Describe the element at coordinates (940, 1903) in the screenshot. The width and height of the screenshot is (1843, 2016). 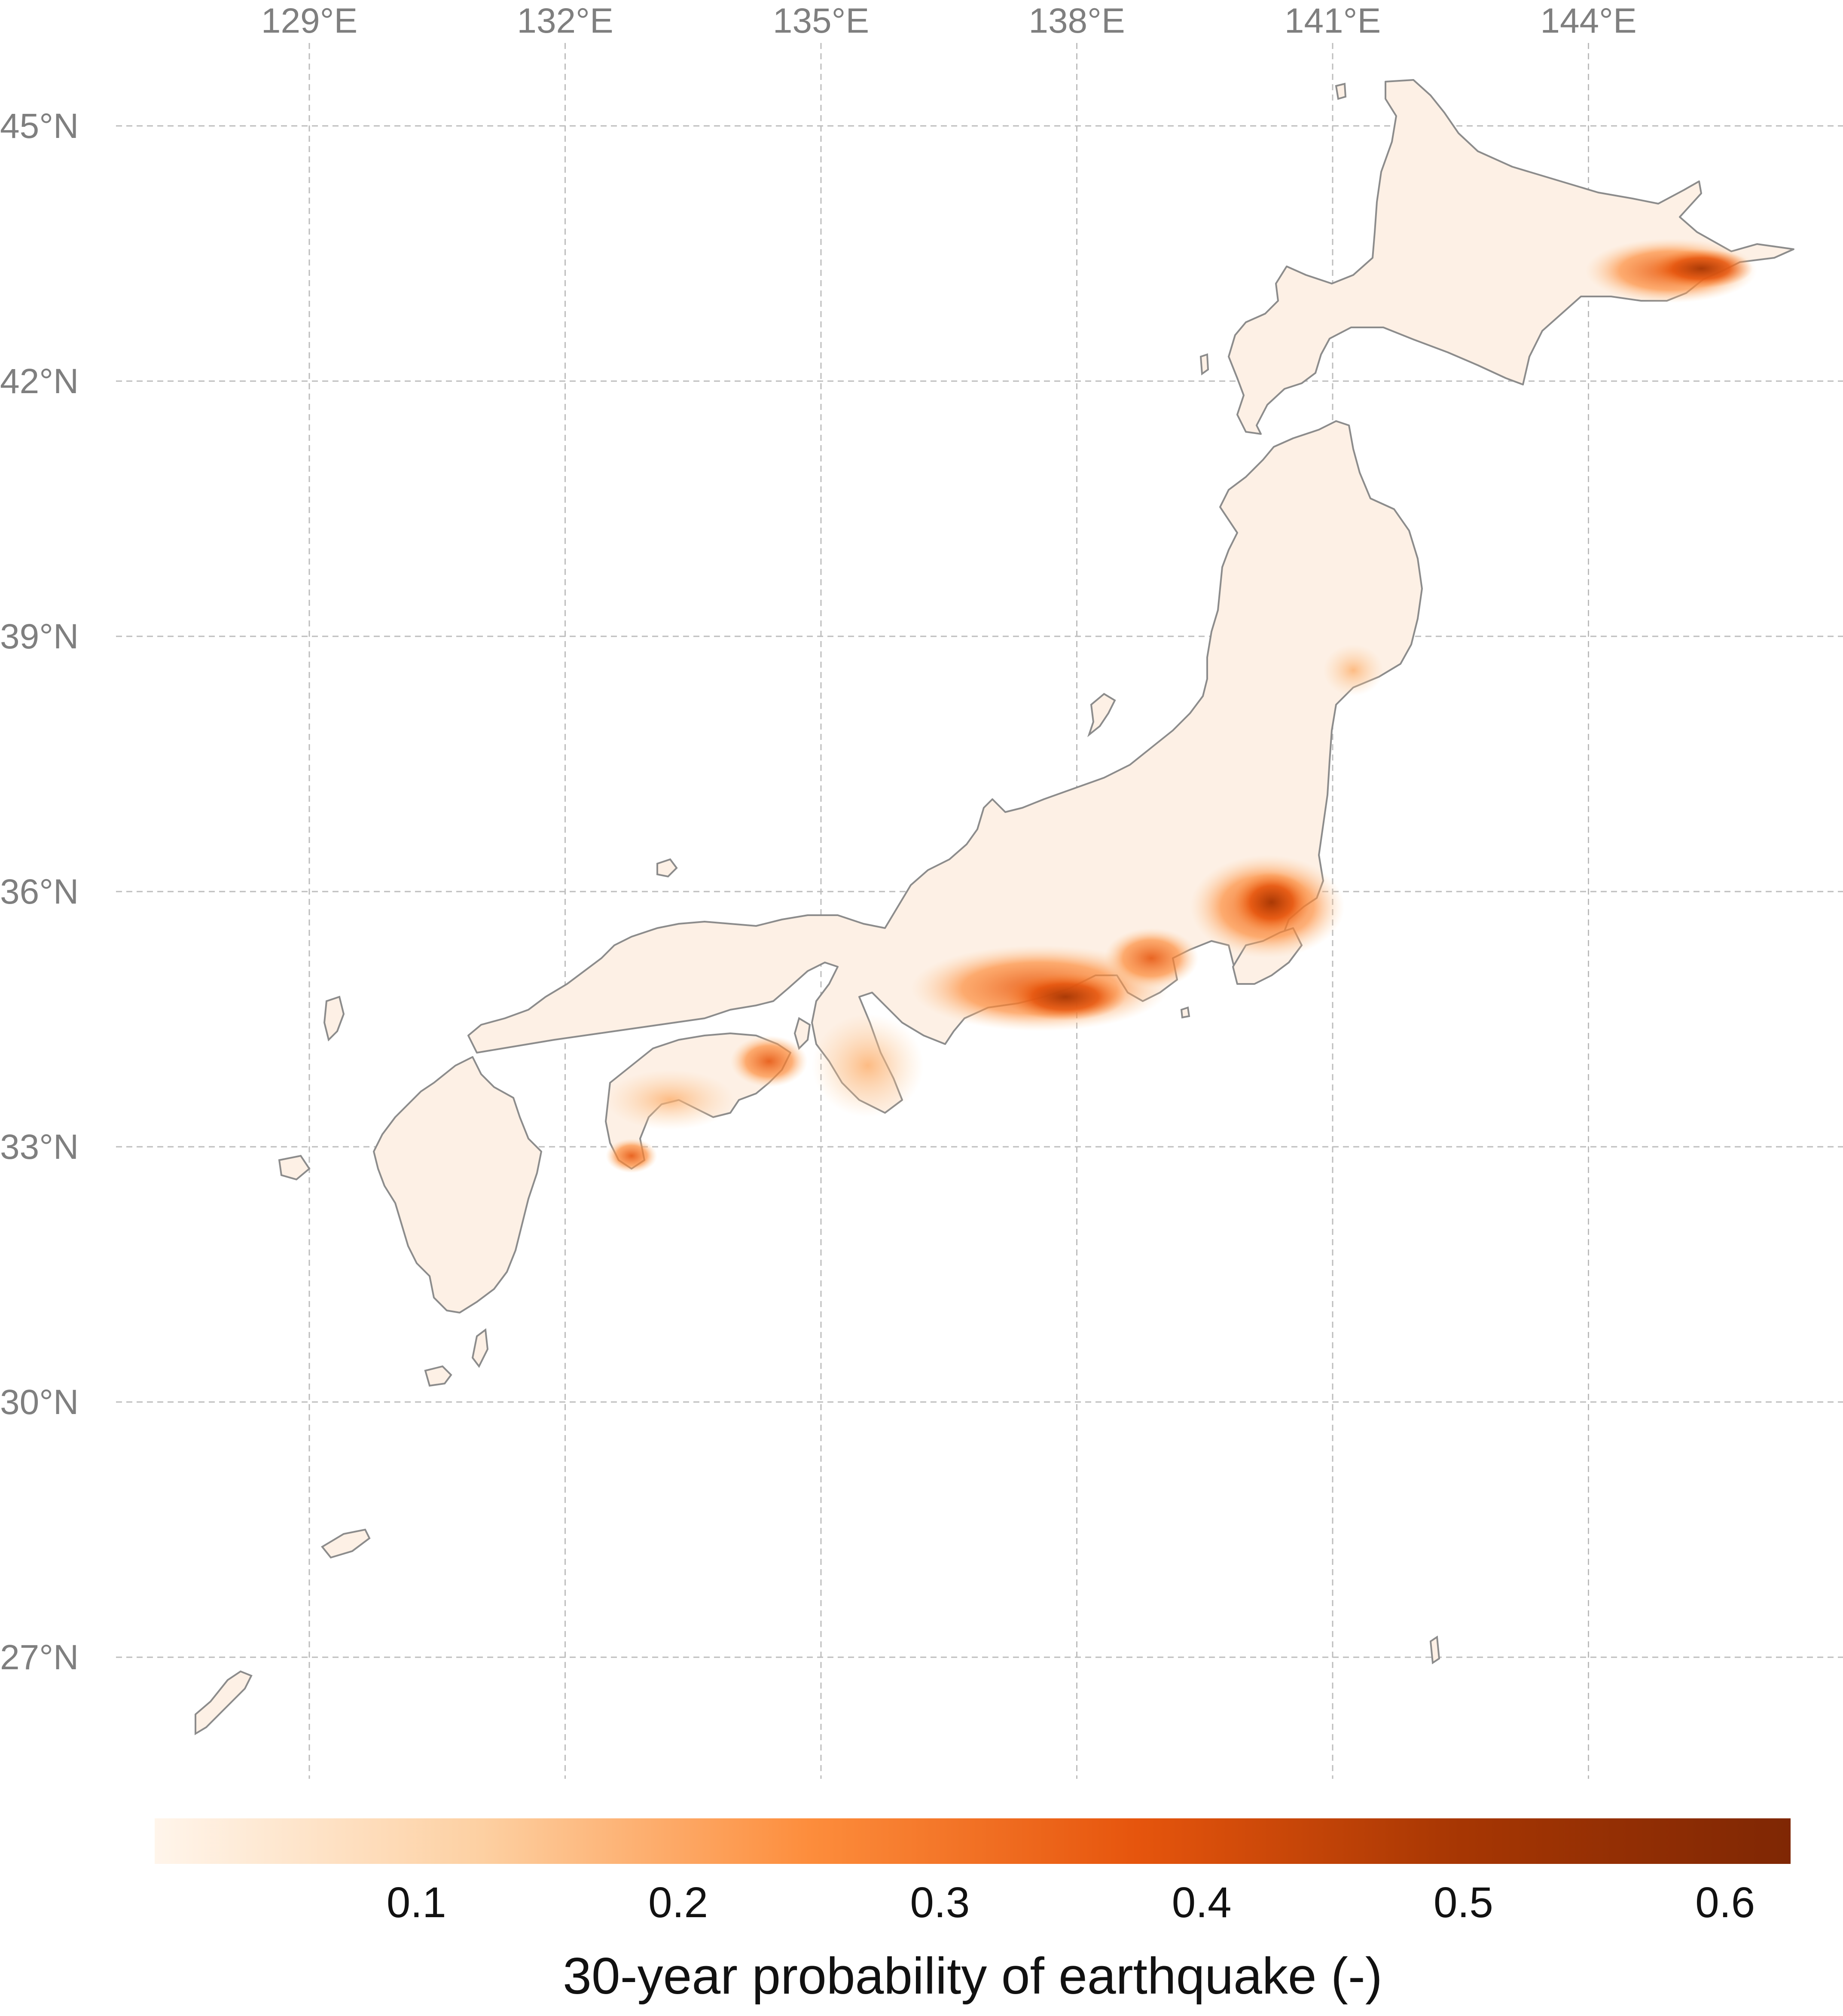
I see `legend-tick-label: 0.3` at that location.